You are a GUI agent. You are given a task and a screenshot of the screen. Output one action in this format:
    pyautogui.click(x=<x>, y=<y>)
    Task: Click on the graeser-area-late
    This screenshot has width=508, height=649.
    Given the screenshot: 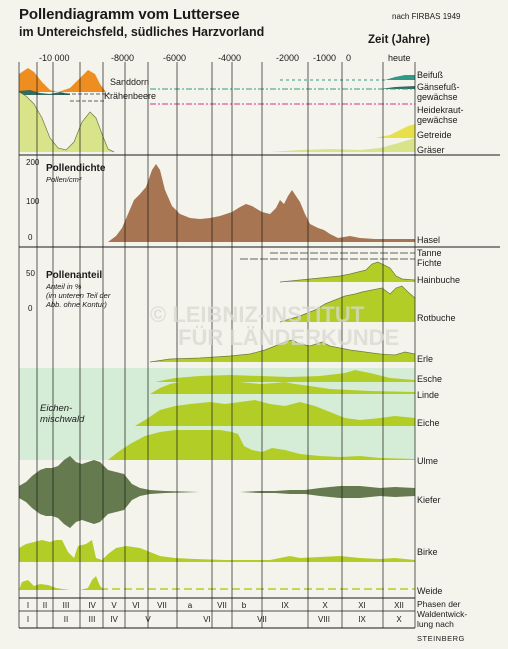 What is the action you would take?
    pyautogui.click(x=342, y=145)
    